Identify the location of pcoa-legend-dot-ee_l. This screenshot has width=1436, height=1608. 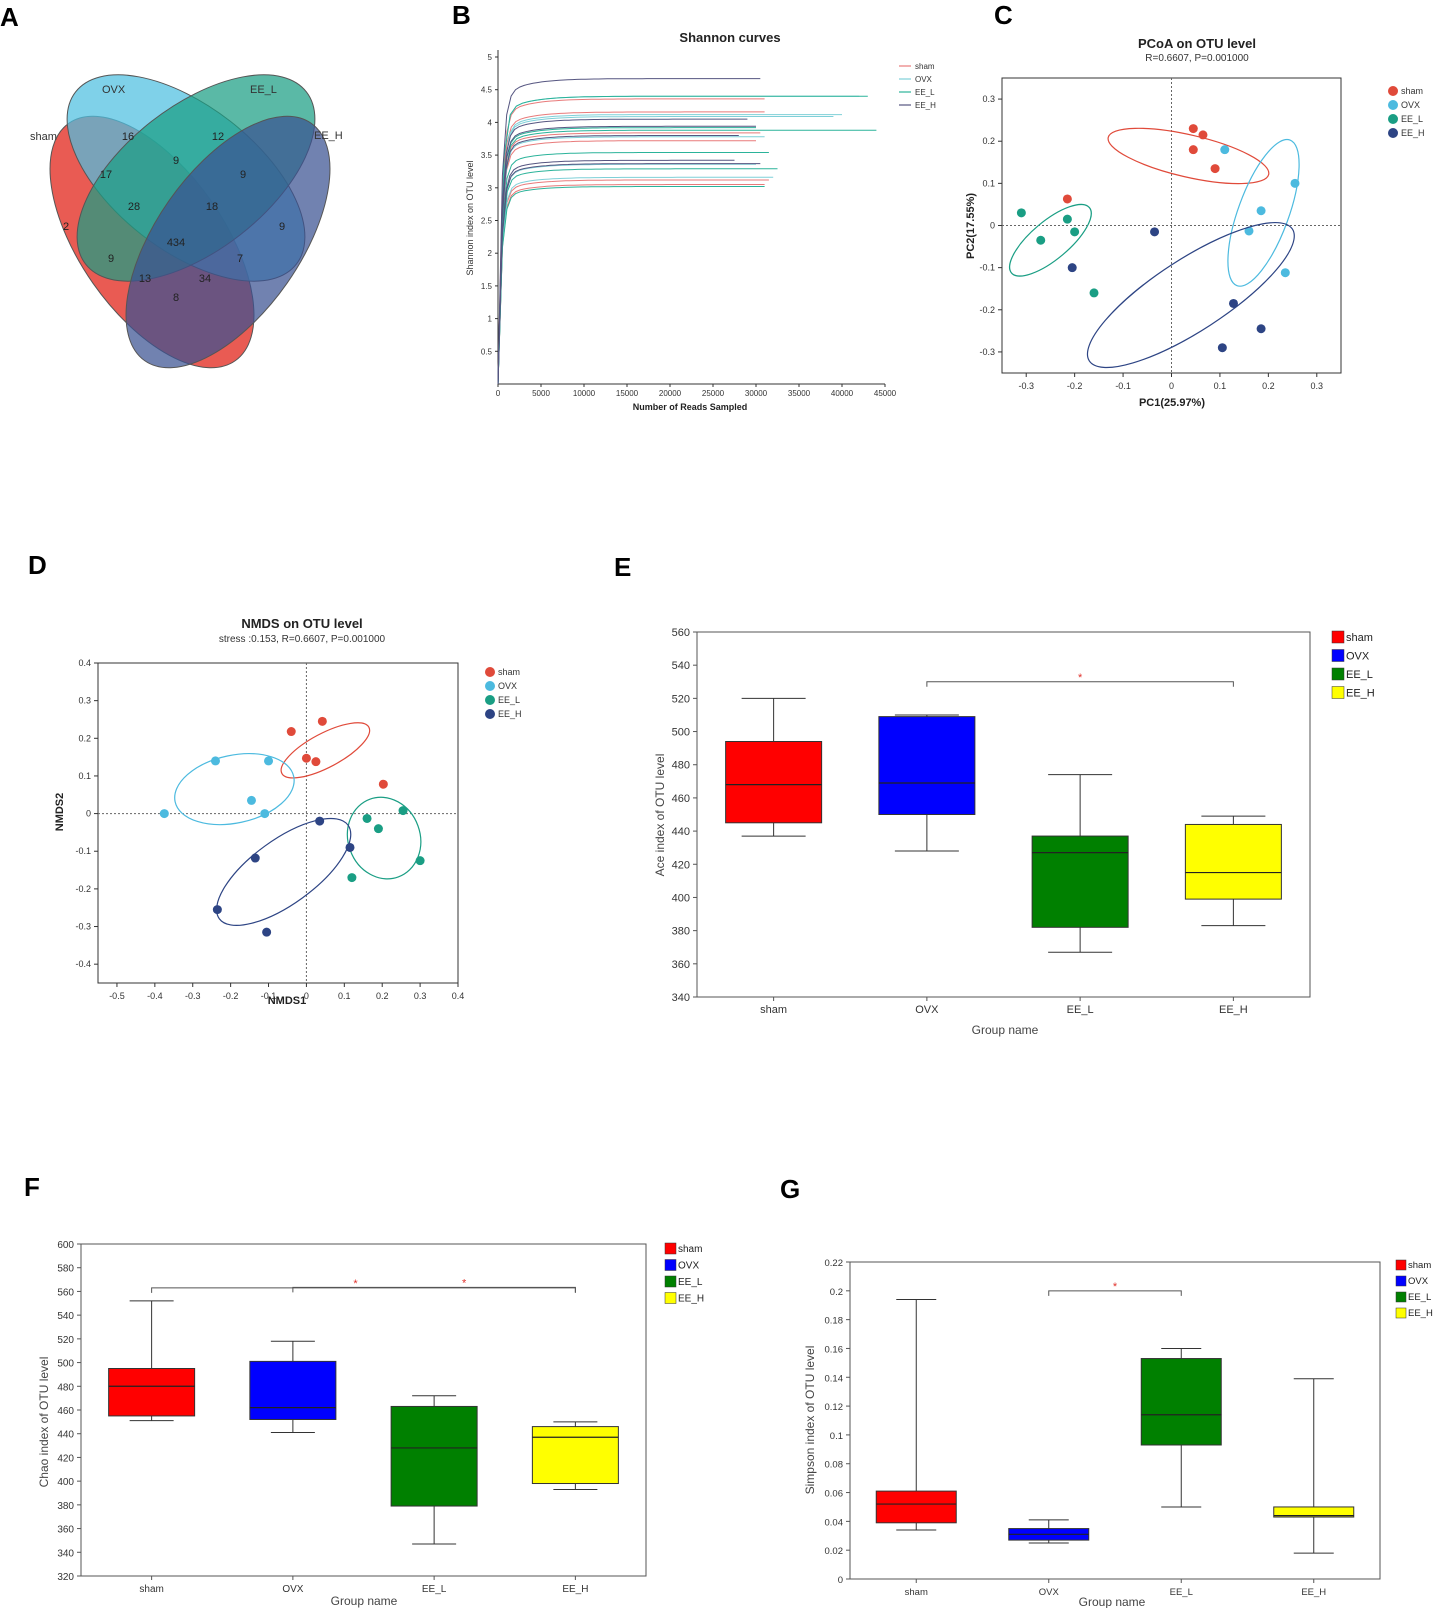
(1393, 119).